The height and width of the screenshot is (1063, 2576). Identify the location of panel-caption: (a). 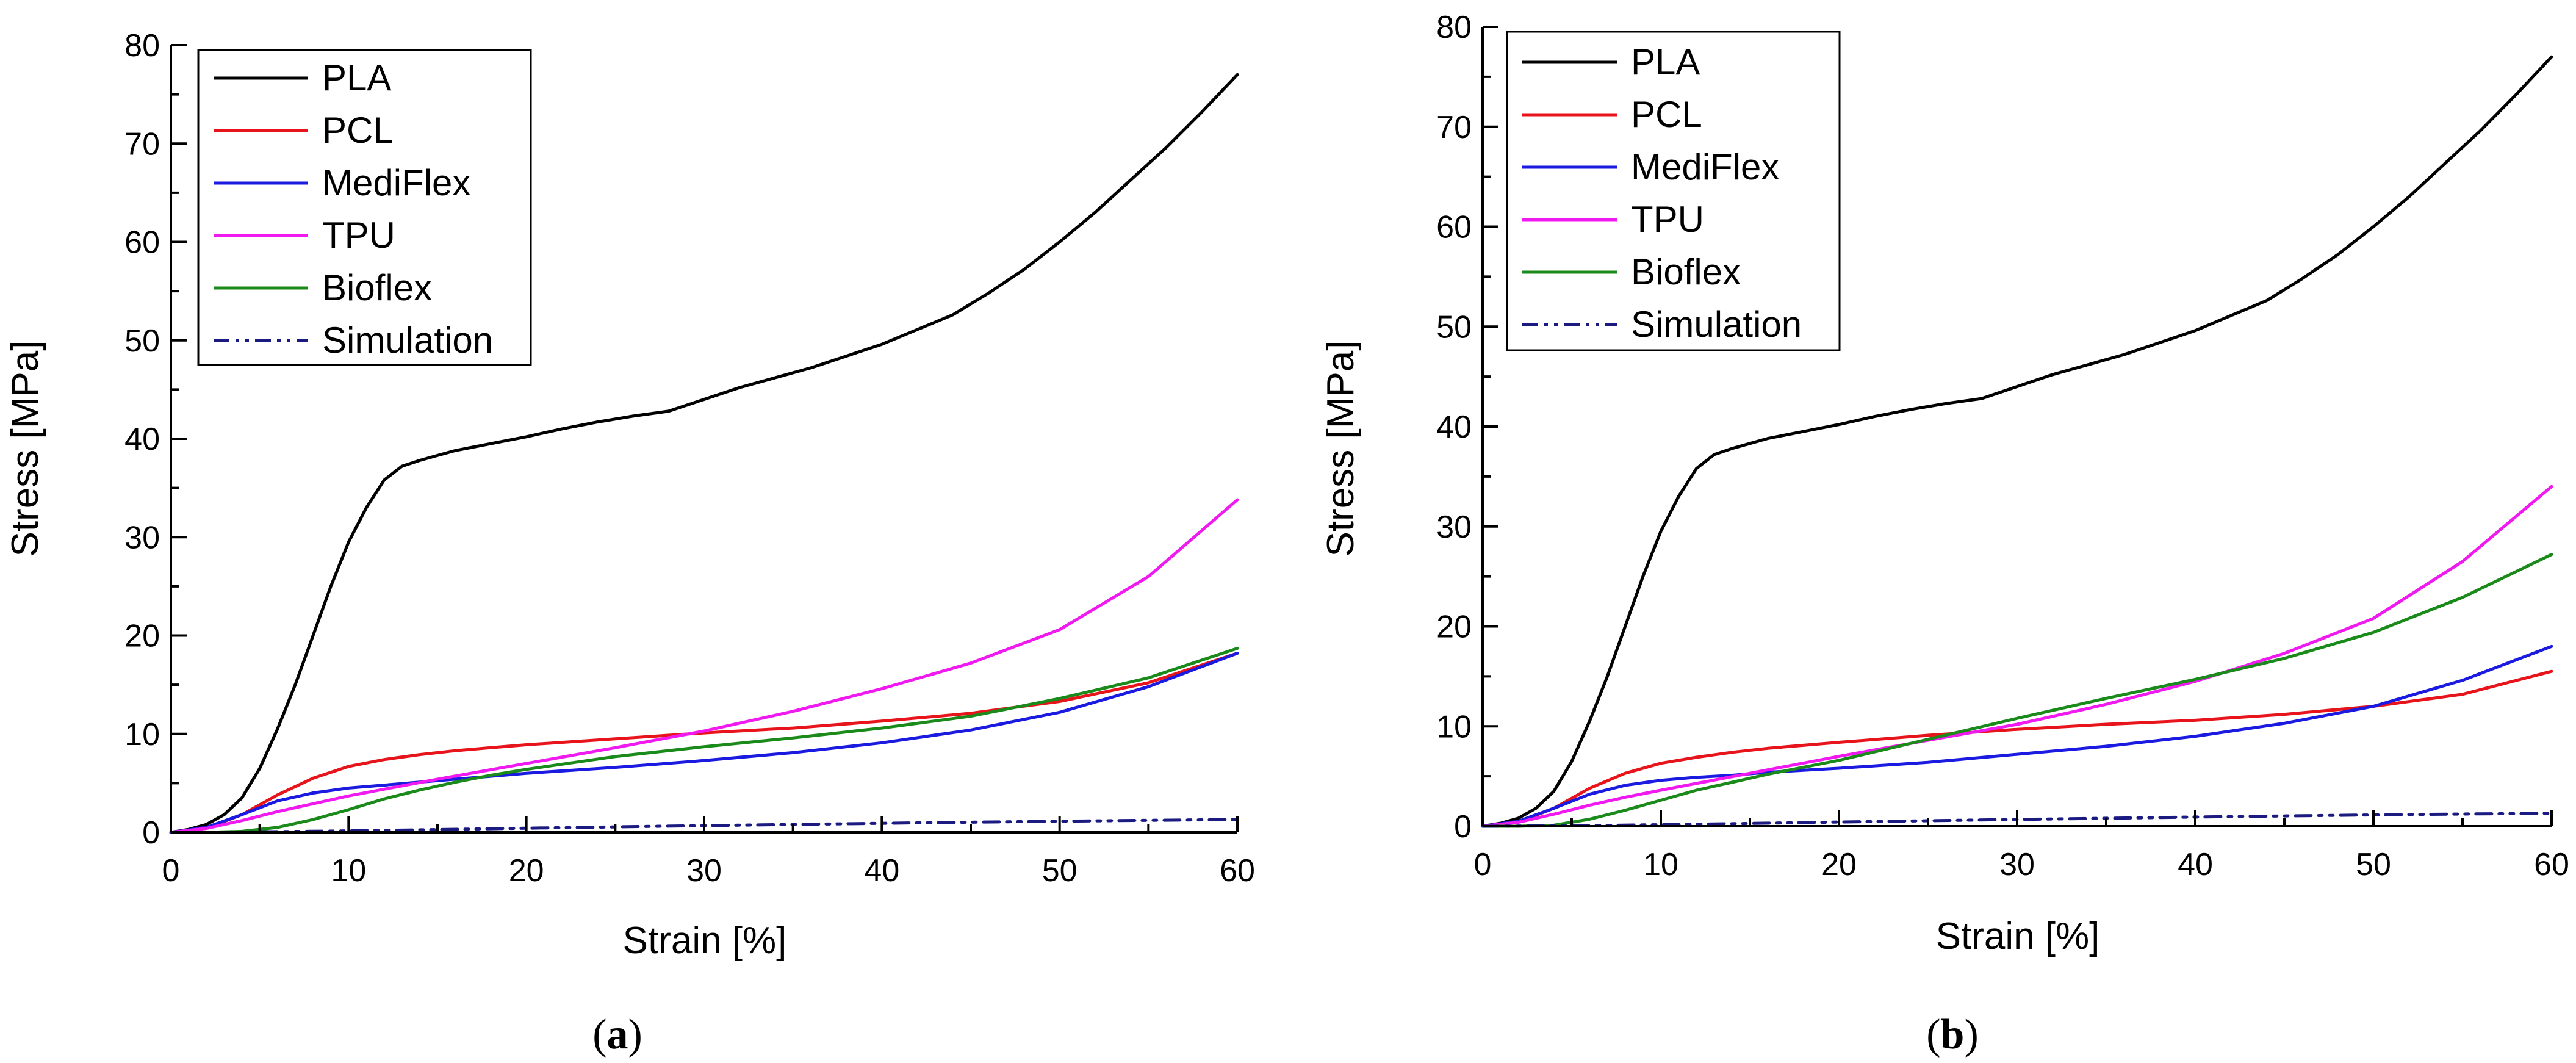
(617, 1034).